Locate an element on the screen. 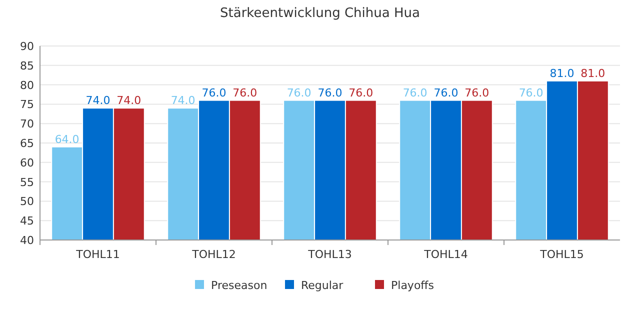  y-tick-label: 65 is located at coordinates (27, 143).